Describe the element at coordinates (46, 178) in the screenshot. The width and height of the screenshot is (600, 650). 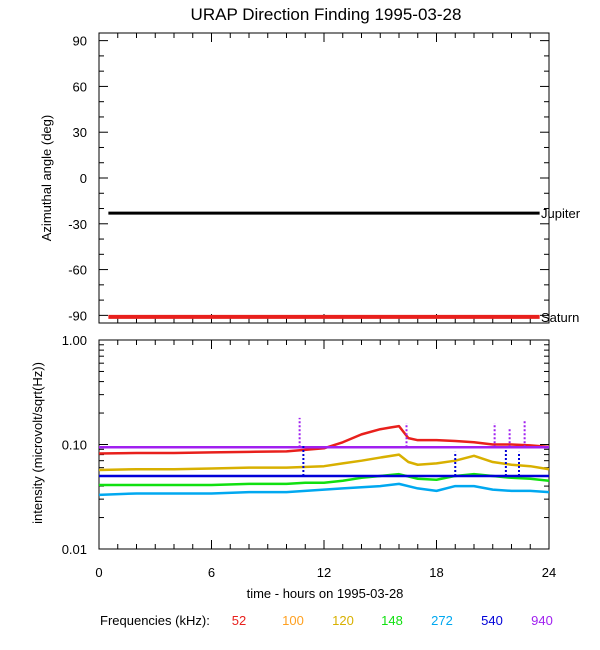
I see `azimuth-y-axis-label: Azimuthal angle (deg)` at that location.